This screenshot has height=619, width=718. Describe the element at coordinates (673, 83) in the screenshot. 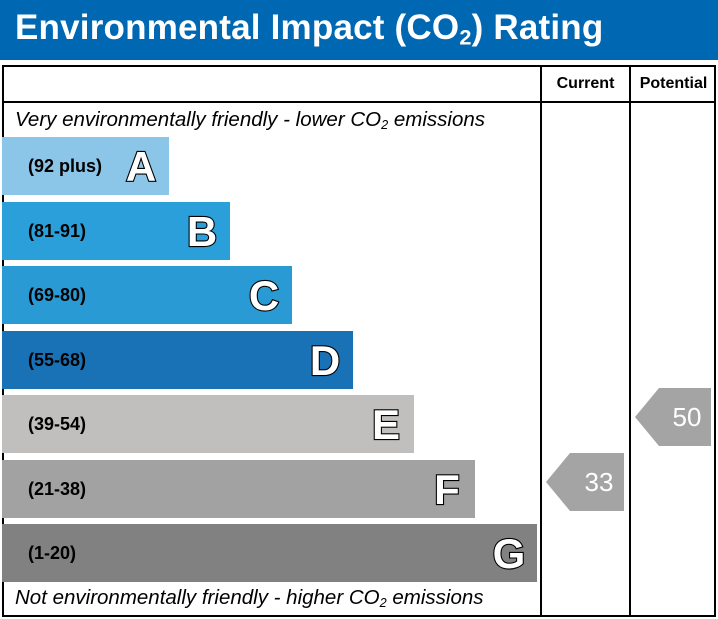

I see `potential-column-header: Potential` at that location.